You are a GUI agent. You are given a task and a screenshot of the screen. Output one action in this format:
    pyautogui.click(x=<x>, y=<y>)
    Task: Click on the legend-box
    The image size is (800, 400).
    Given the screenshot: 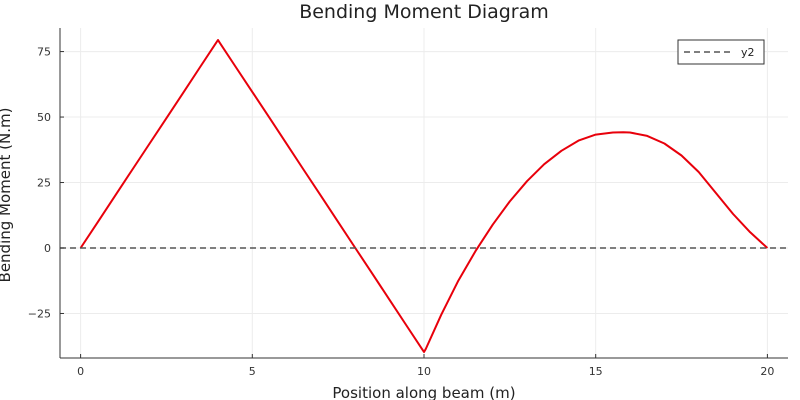 What is the action you would take?
    pyautogui.click(x=721, y=52)
    